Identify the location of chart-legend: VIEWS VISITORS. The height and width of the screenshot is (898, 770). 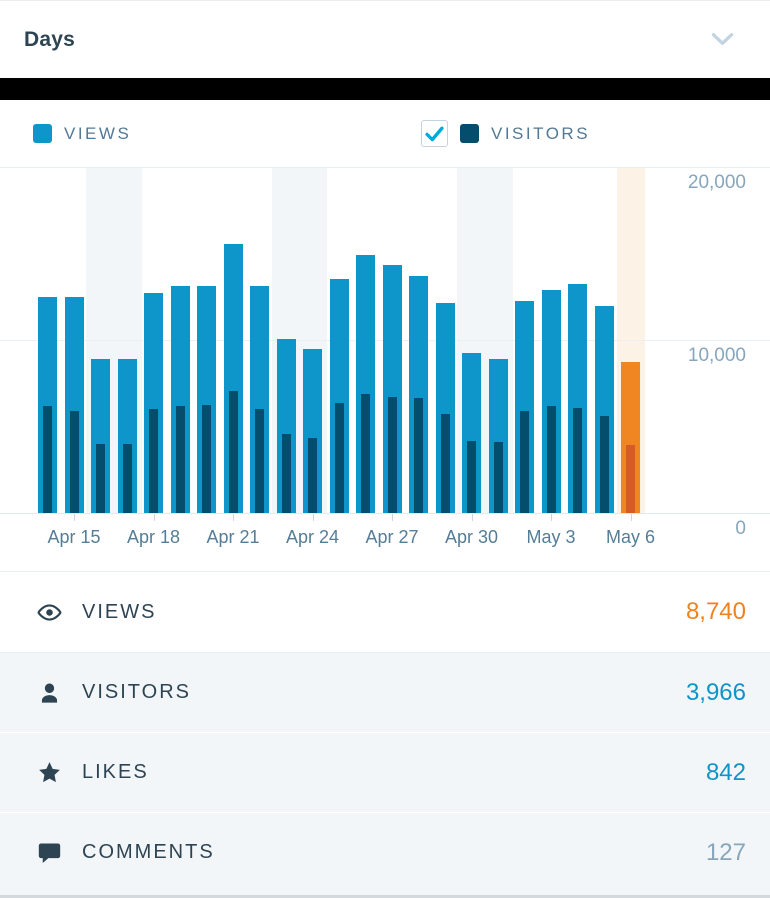
(385, 134).